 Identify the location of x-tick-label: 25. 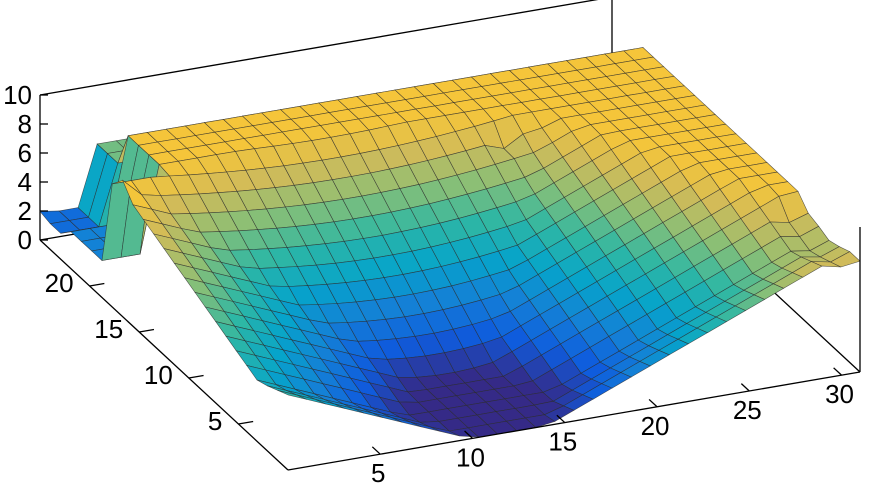
(747, 410).